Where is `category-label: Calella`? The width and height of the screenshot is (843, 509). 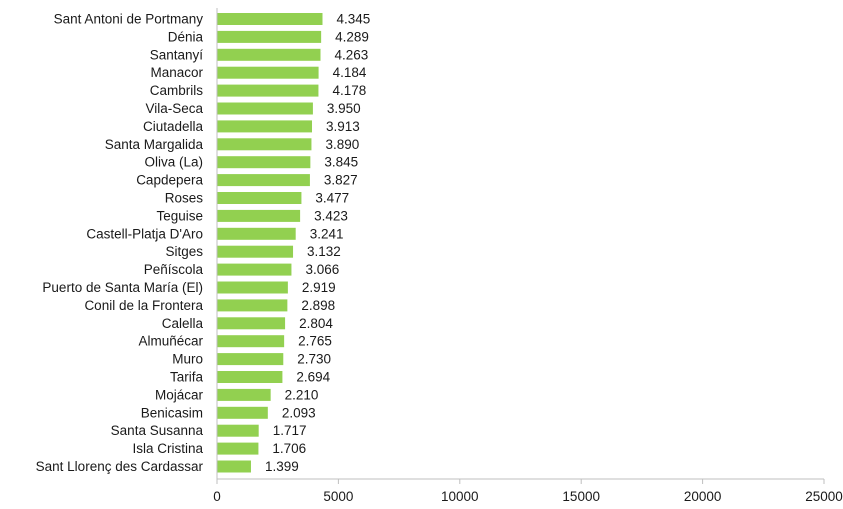
category-label: Calella is located at coordinates (183, 323).